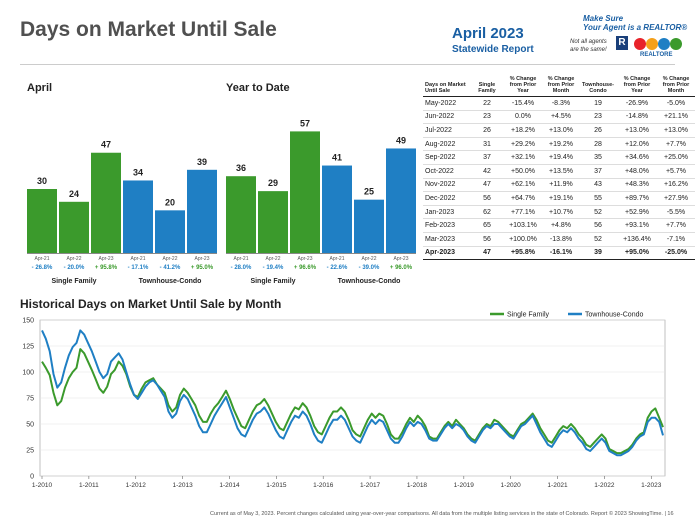 Image resolution: width=698 pixels, height=526 pixels. Describe the element at coordinates (42, 485) in the screenshot. I see `x-tick-label: 1-2010` at that location.